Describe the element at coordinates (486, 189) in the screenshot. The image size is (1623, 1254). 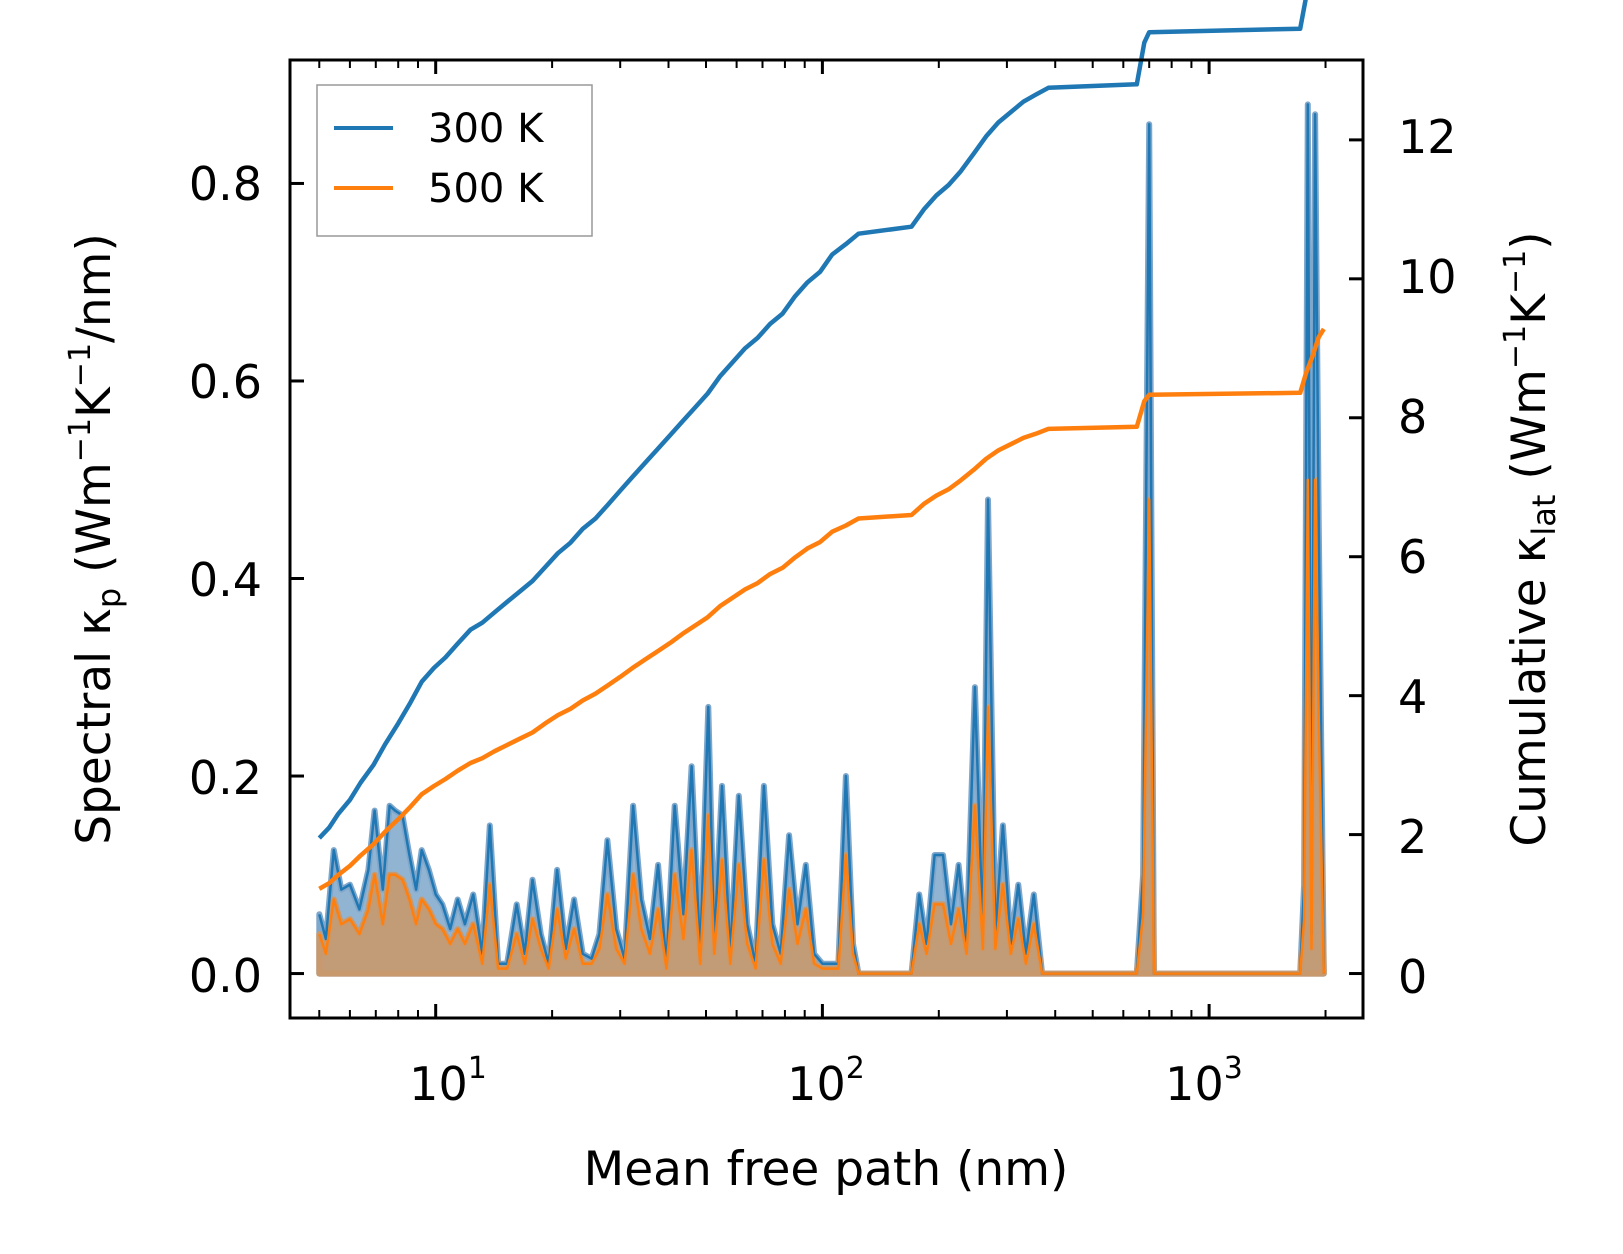
I see `legend-label-500k: 500 K` at that location.